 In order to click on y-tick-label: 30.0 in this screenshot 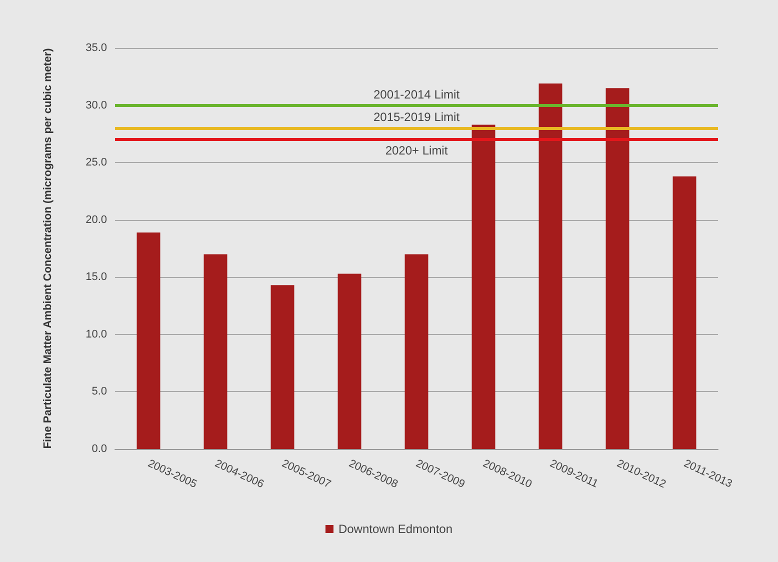, I will do `click(96, 105)`.